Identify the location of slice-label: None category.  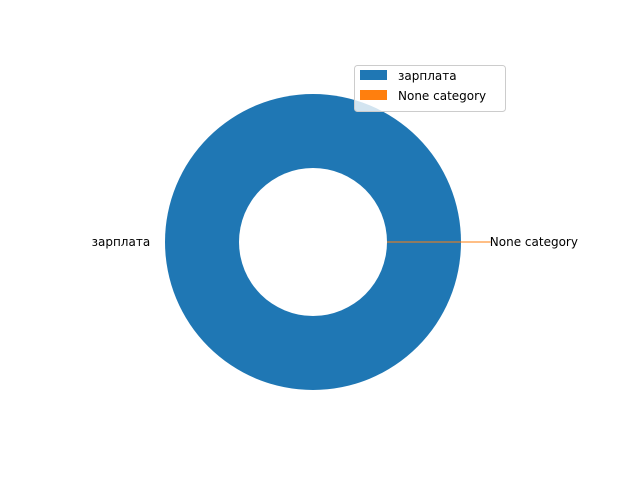
(534, 242).